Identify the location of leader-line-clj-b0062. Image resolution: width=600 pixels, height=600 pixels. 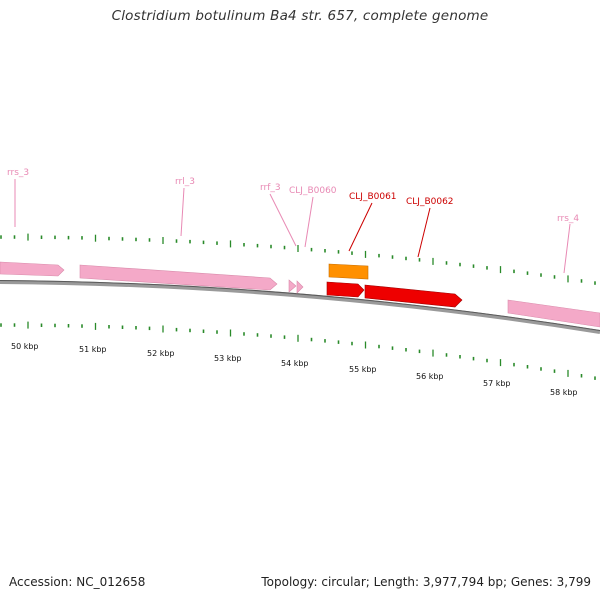
(424, 232).